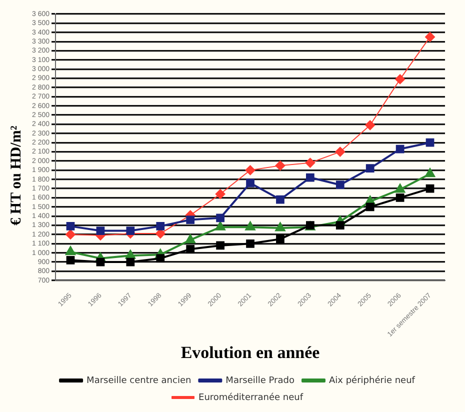 The height and width of the screenshot is (412, 465). What do you see at coordinates (251, 397) in the screenshot?
I see `legend-label: Euroméditerranée neuf` at bounding box center [251, 397].